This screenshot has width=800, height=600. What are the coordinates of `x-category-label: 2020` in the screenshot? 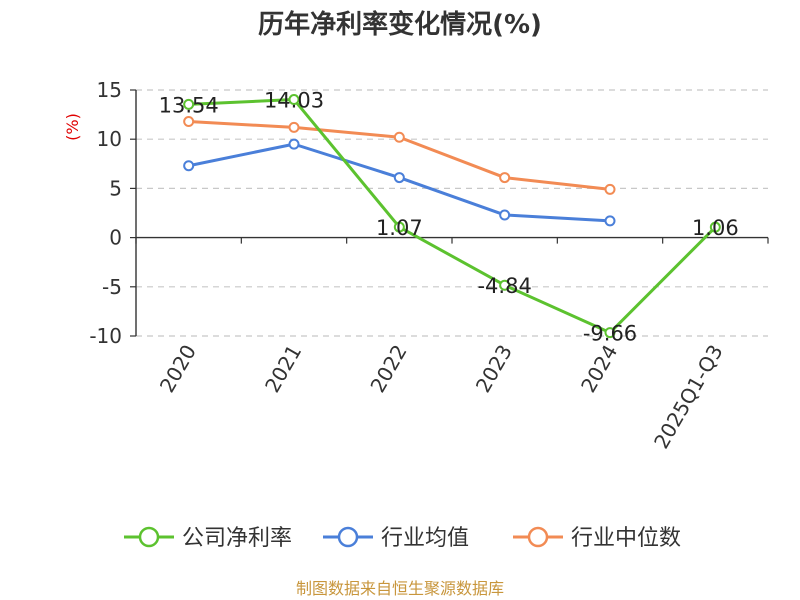 It's located at (178, 369).